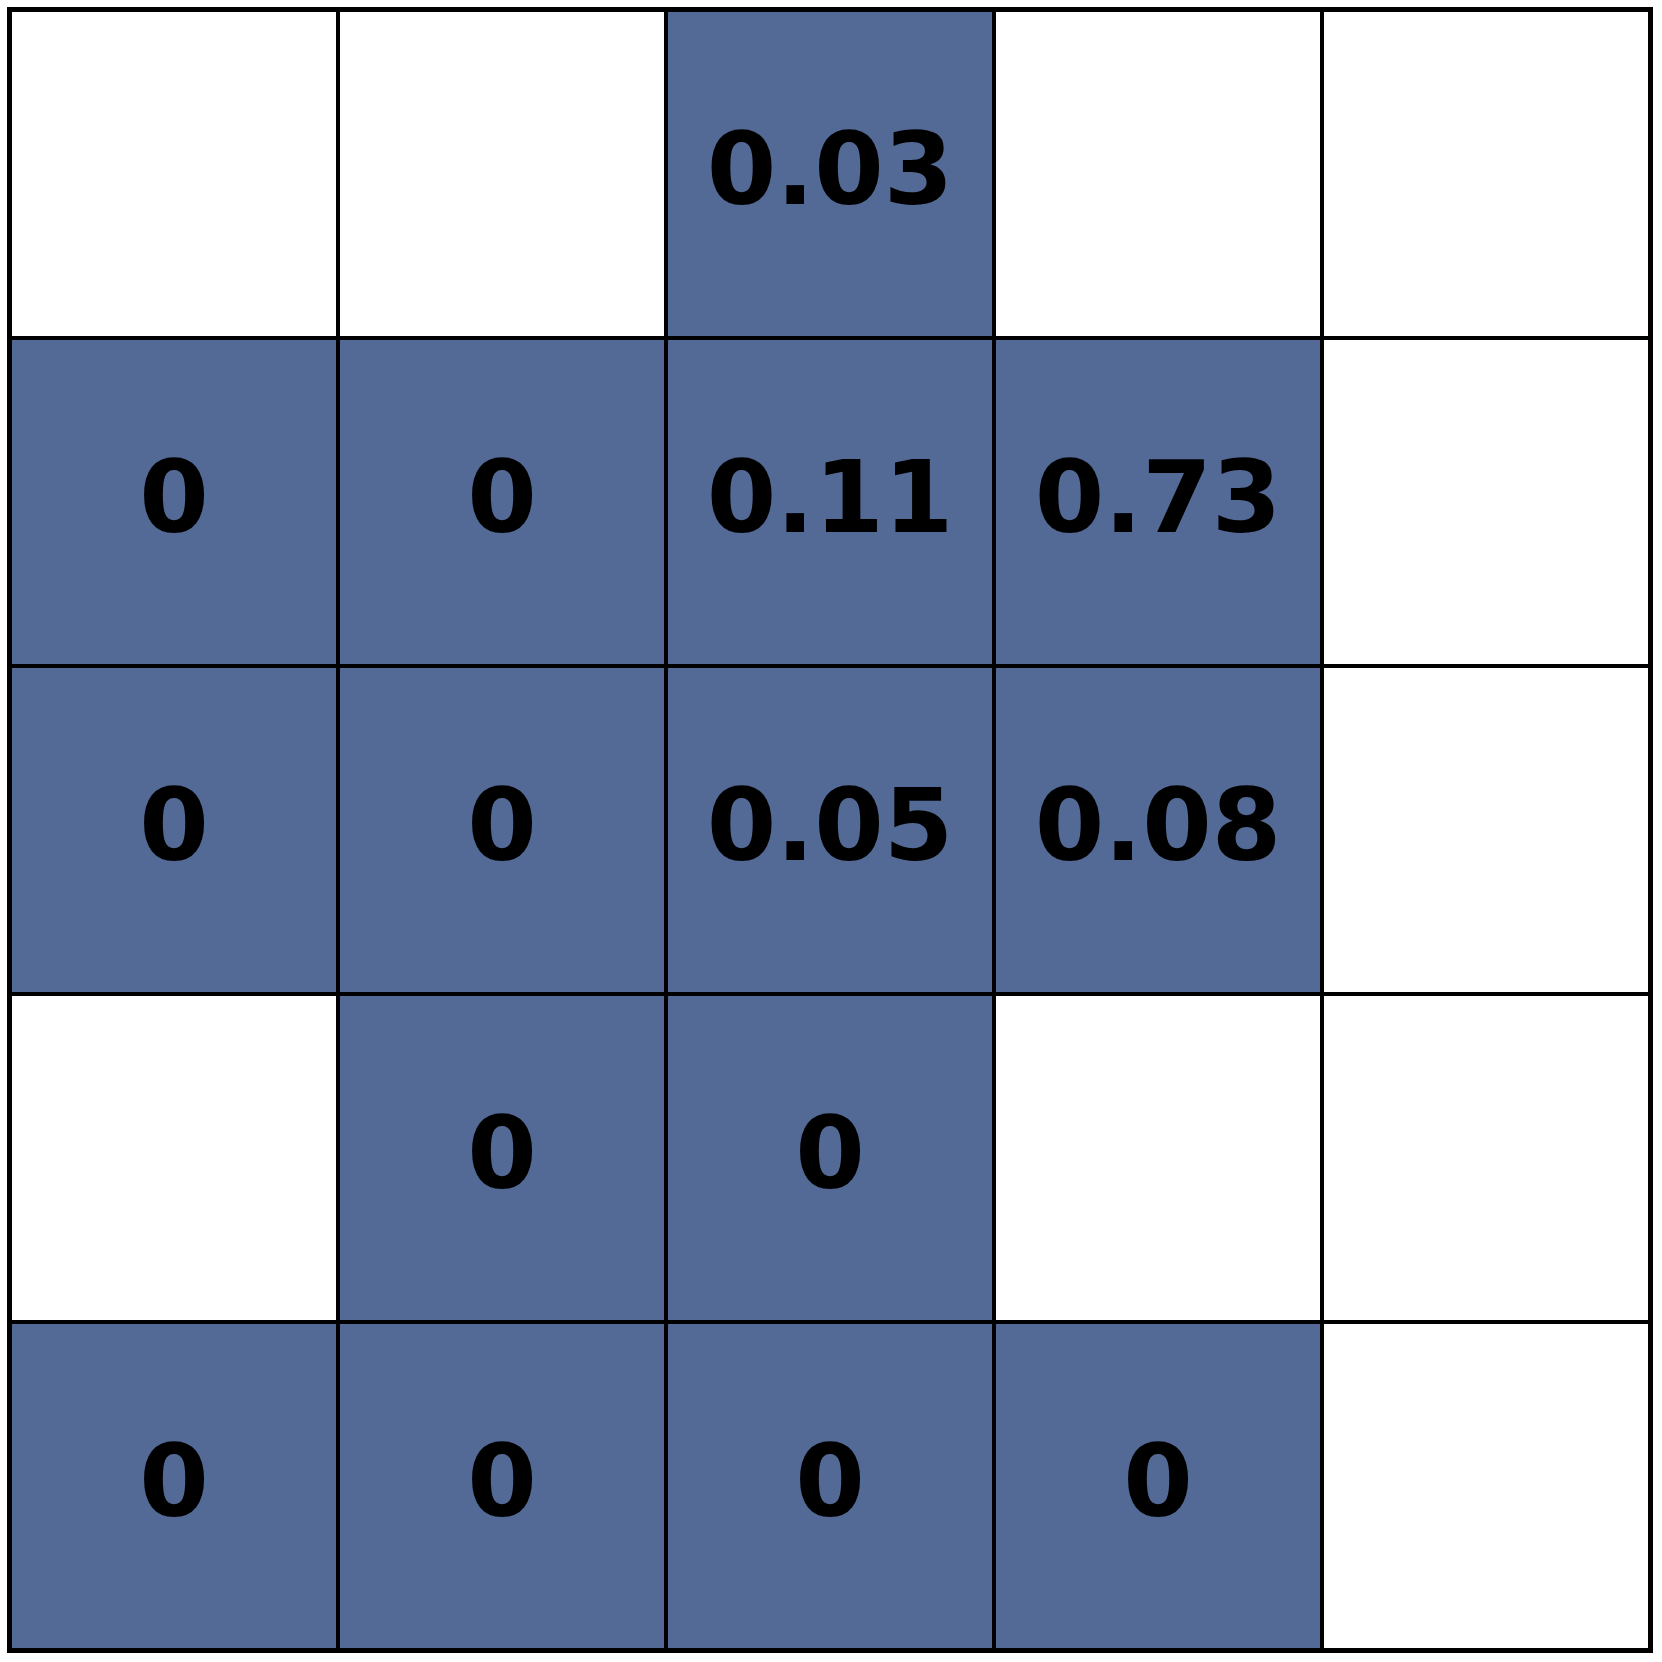  I want to click on data-label: 0.03, so click(830, 169).